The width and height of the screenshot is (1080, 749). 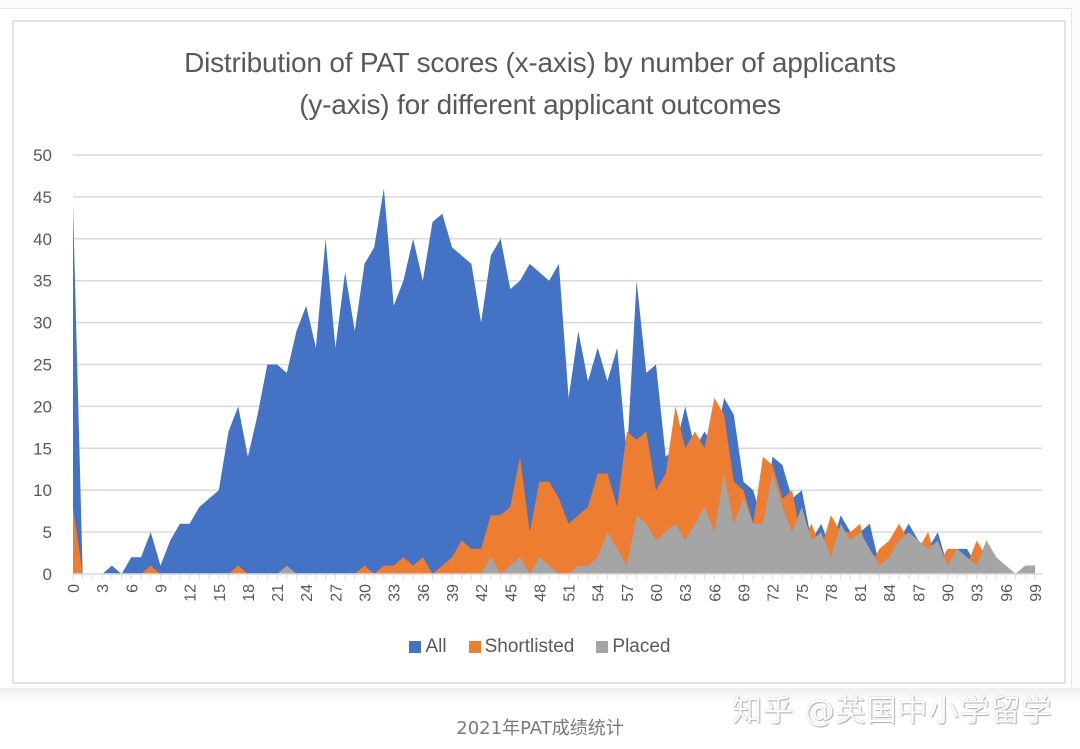 I want to click on y-tick-label: 30, so click(x=42, y=323).